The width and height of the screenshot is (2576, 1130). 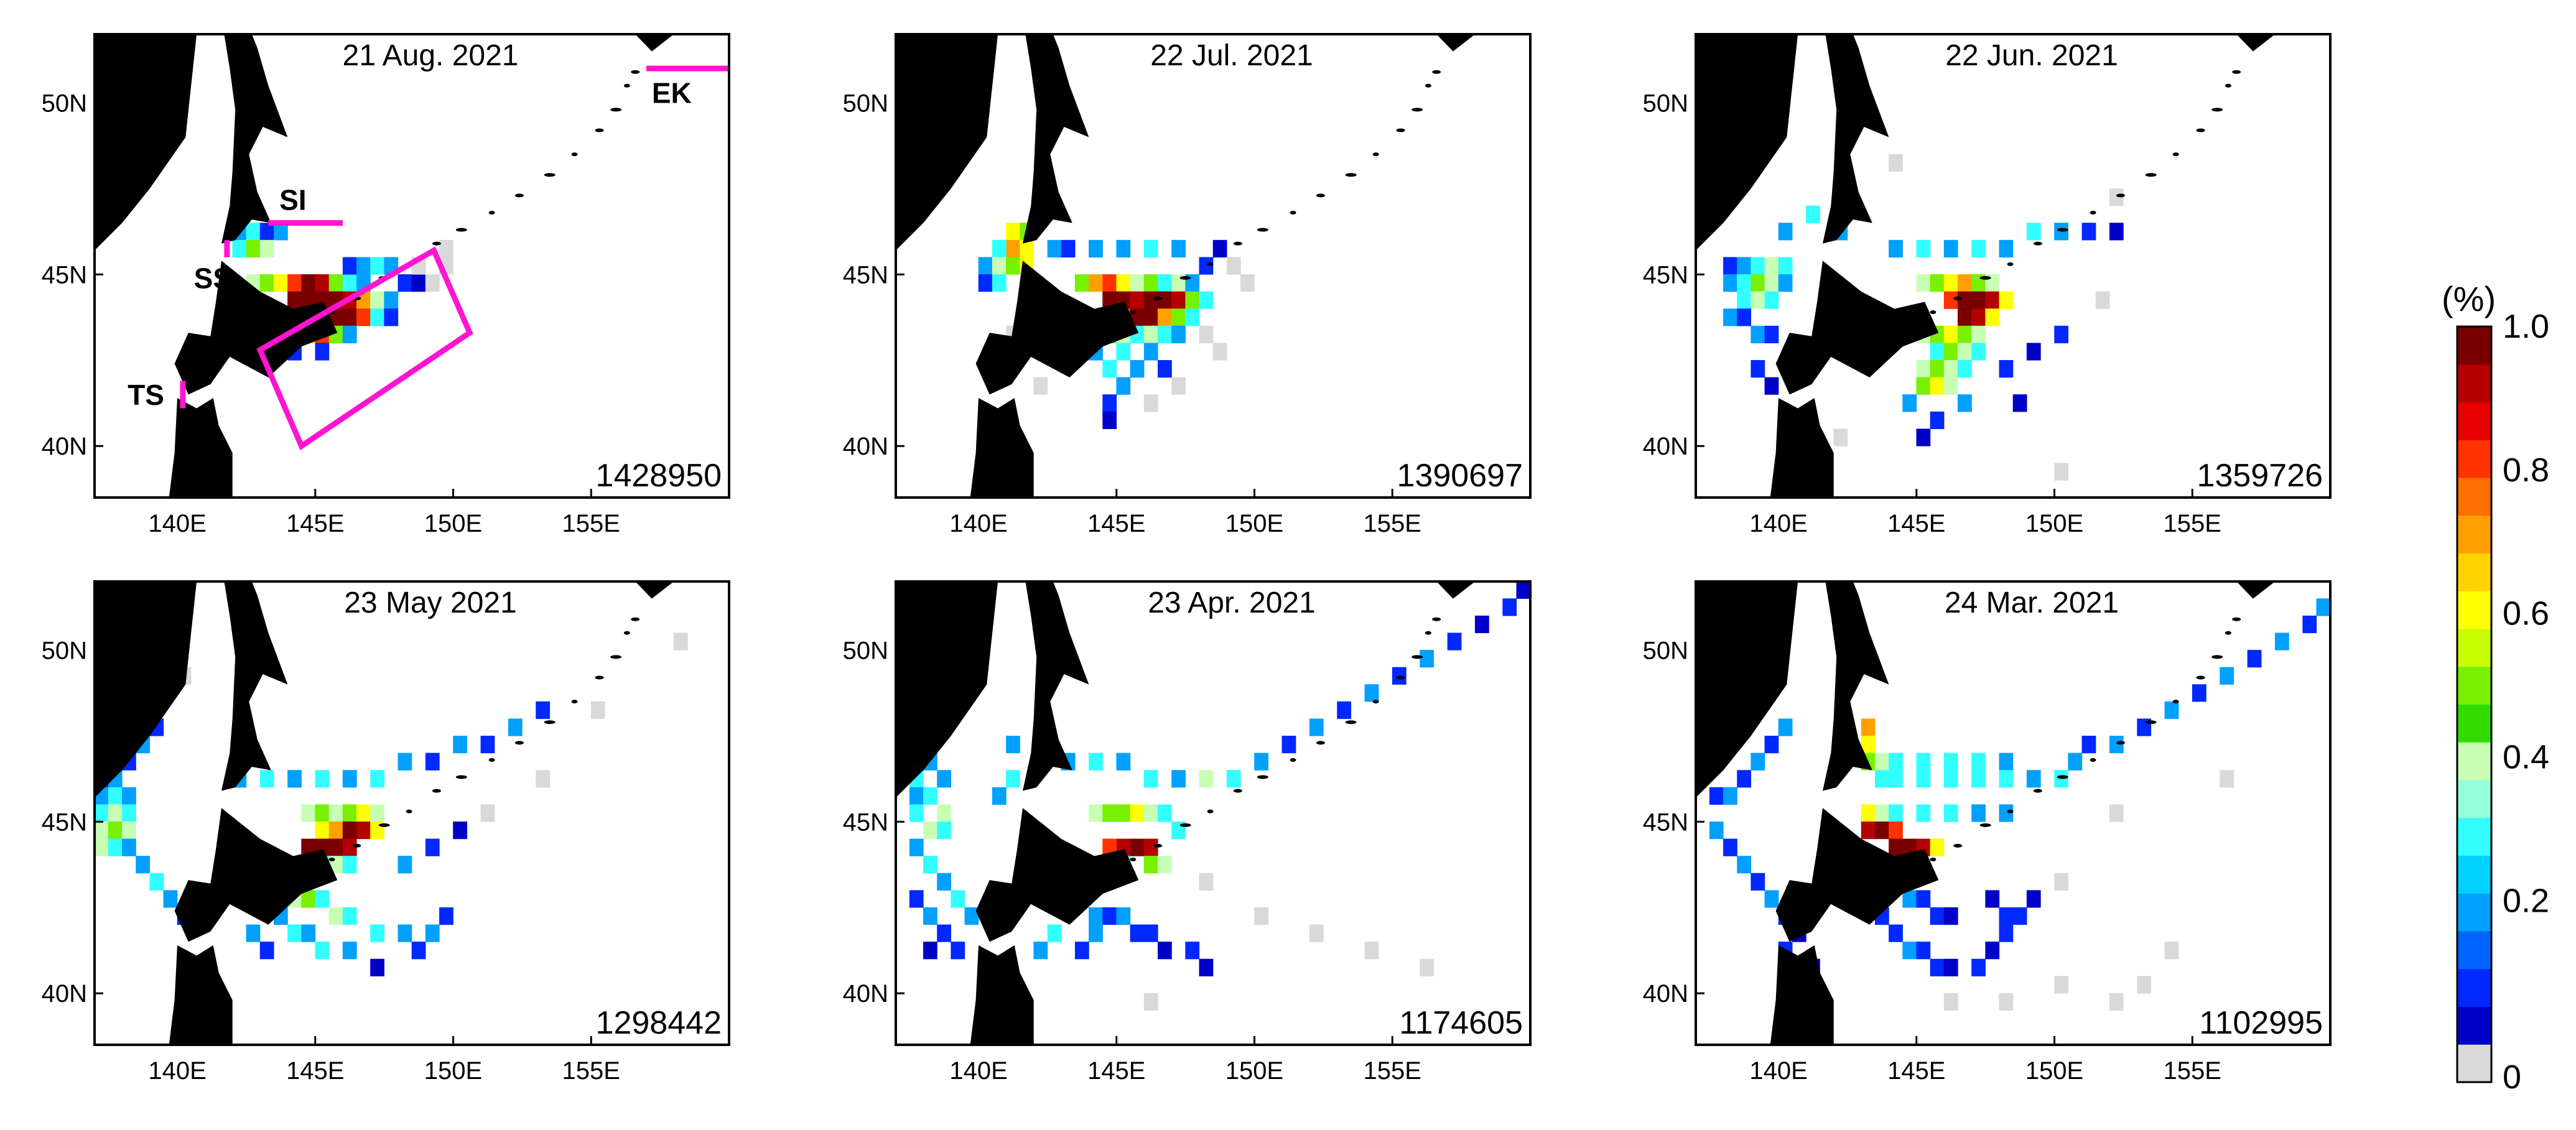 What do you see at coordinates (2260, 476) in the screenshot?
I see `count-label: 1359726` at bounding box center [2260, 476].